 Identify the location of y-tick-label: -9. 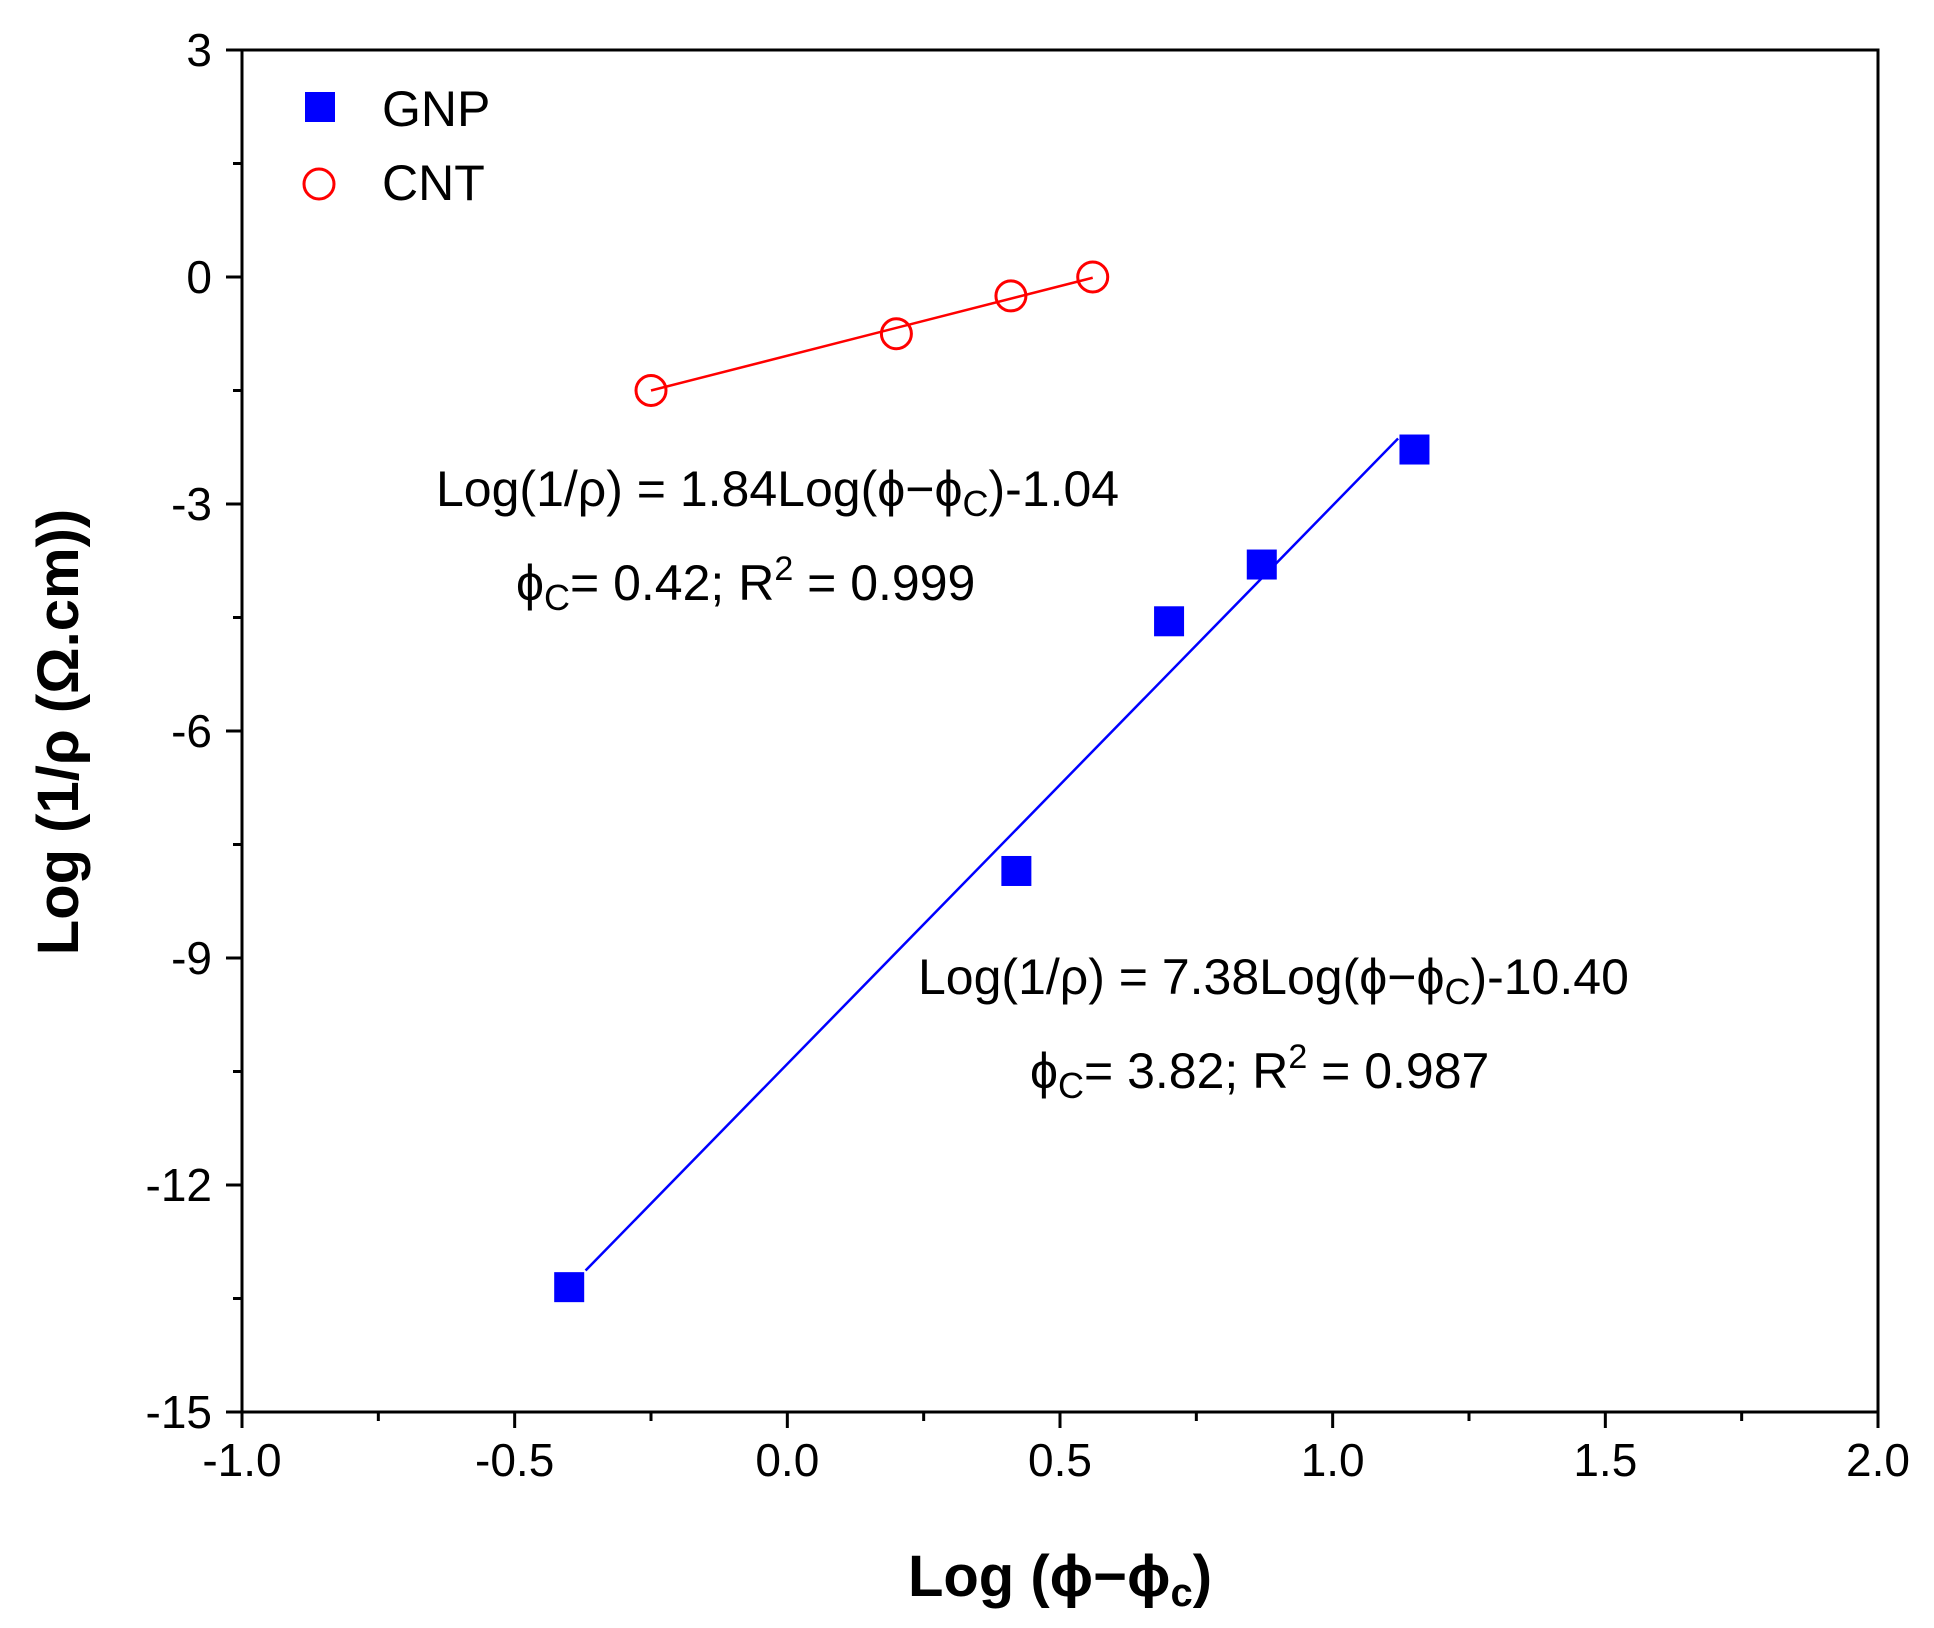
(191, 958).